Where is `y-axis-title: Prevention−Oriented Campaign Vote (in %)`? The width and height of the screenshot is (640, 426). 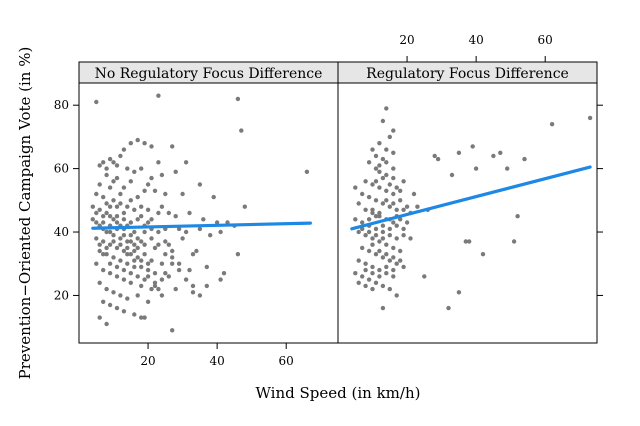 y-axis-title: Prevention−Oriented Campaign Vote (in %) is located at coordinates (25, 213).